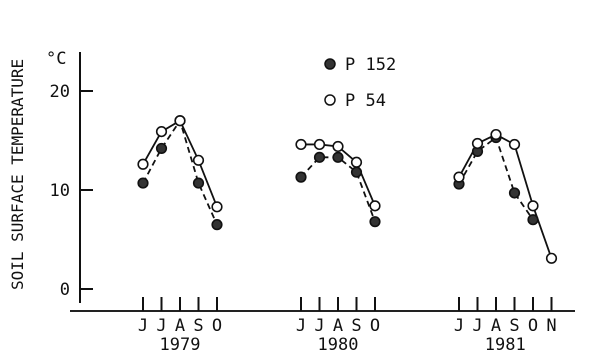  Describe the element at coordinates (370, 65) in the screenshot. I see `legend-label-p152: P 152` at that location.